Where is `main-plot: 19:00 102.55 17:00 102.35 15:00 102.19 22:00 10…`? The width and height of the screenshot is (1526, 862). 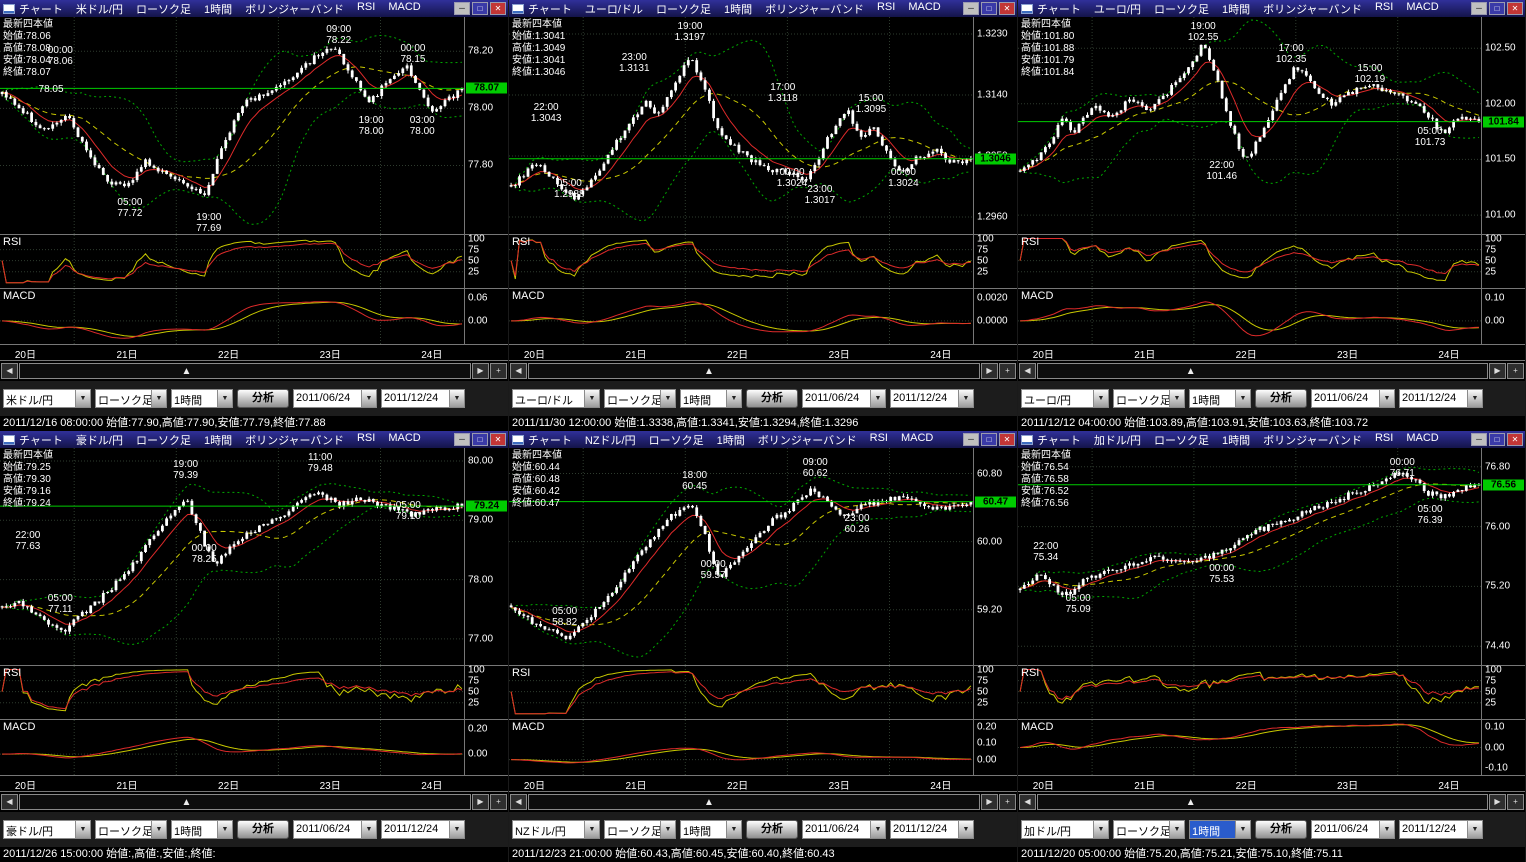
main-plot: 19:00 102.55 17:00 102.35 15:00 102.19 22:00 10… is located at coordinates (1249, 125).